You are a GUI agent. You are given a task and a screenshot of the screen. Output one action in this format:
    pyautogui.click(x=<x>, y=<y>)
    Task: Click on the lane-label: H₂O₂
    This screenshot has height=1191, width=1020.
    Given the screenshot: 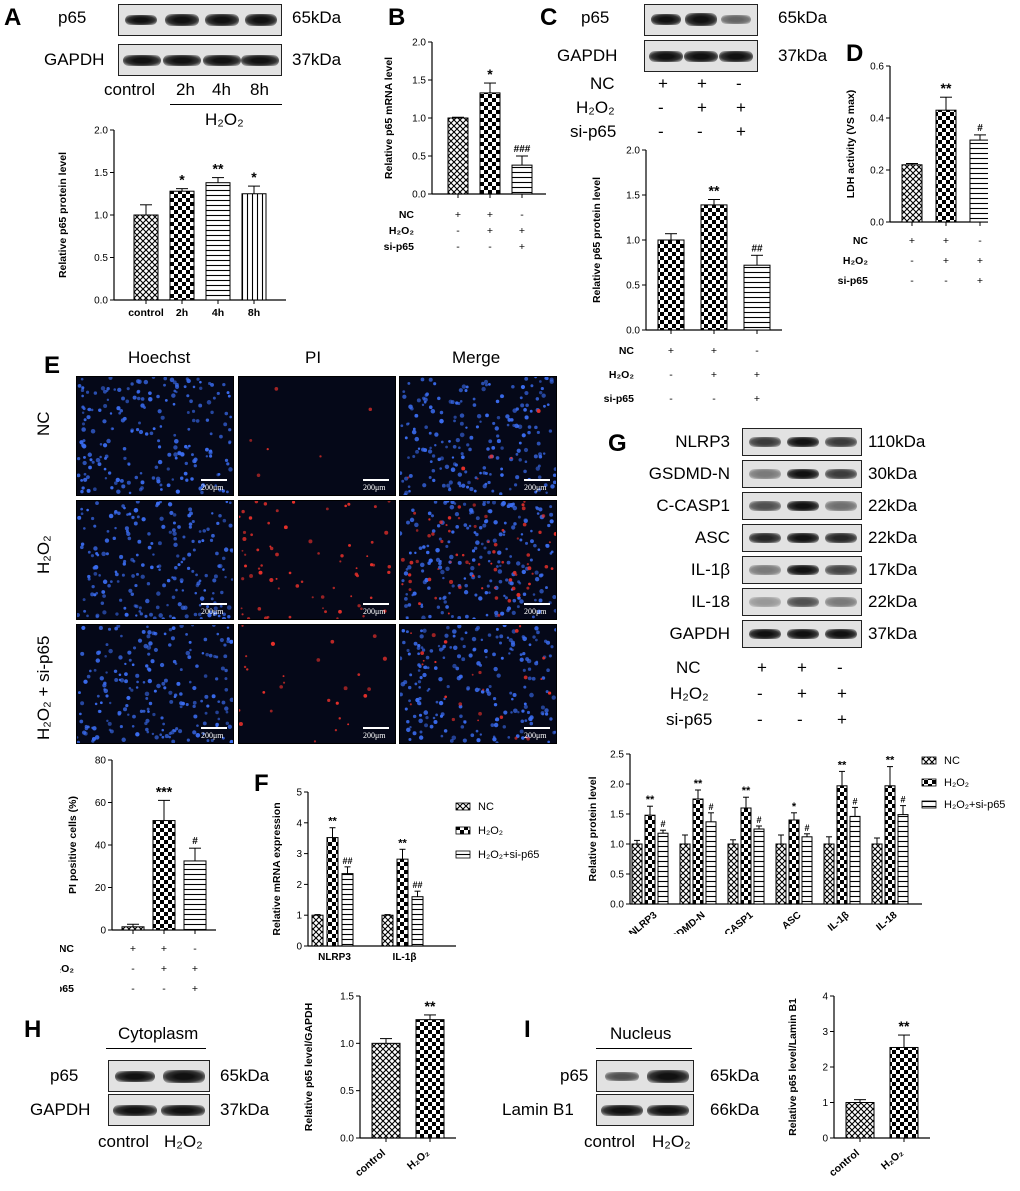 What is the action you would take?
    pyautogui.click(x=183, y=1141)
    